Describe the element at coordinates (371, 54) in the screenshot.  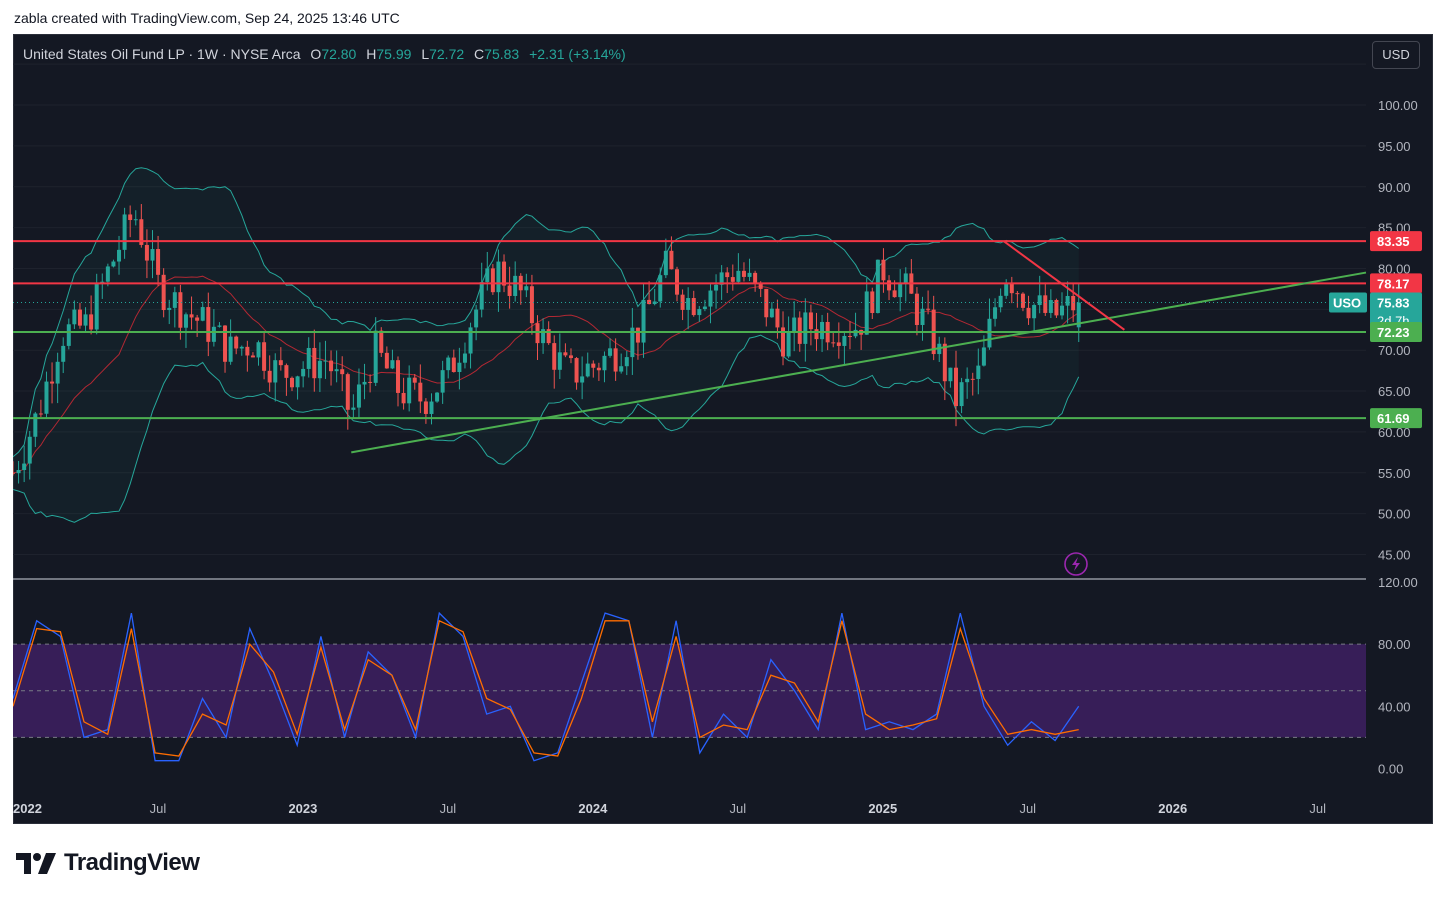
I see `high-label: H` at that location.